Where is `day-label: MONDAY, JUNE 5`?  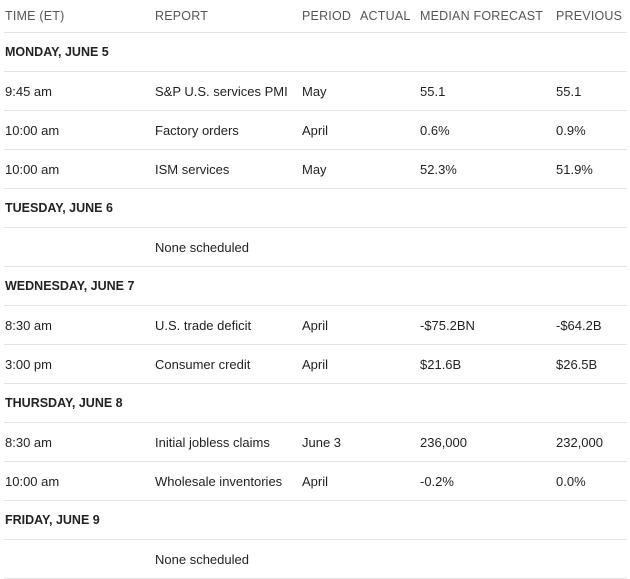 day-label: MONDAY, JUNE 5 is located at coordinates (315, 52).